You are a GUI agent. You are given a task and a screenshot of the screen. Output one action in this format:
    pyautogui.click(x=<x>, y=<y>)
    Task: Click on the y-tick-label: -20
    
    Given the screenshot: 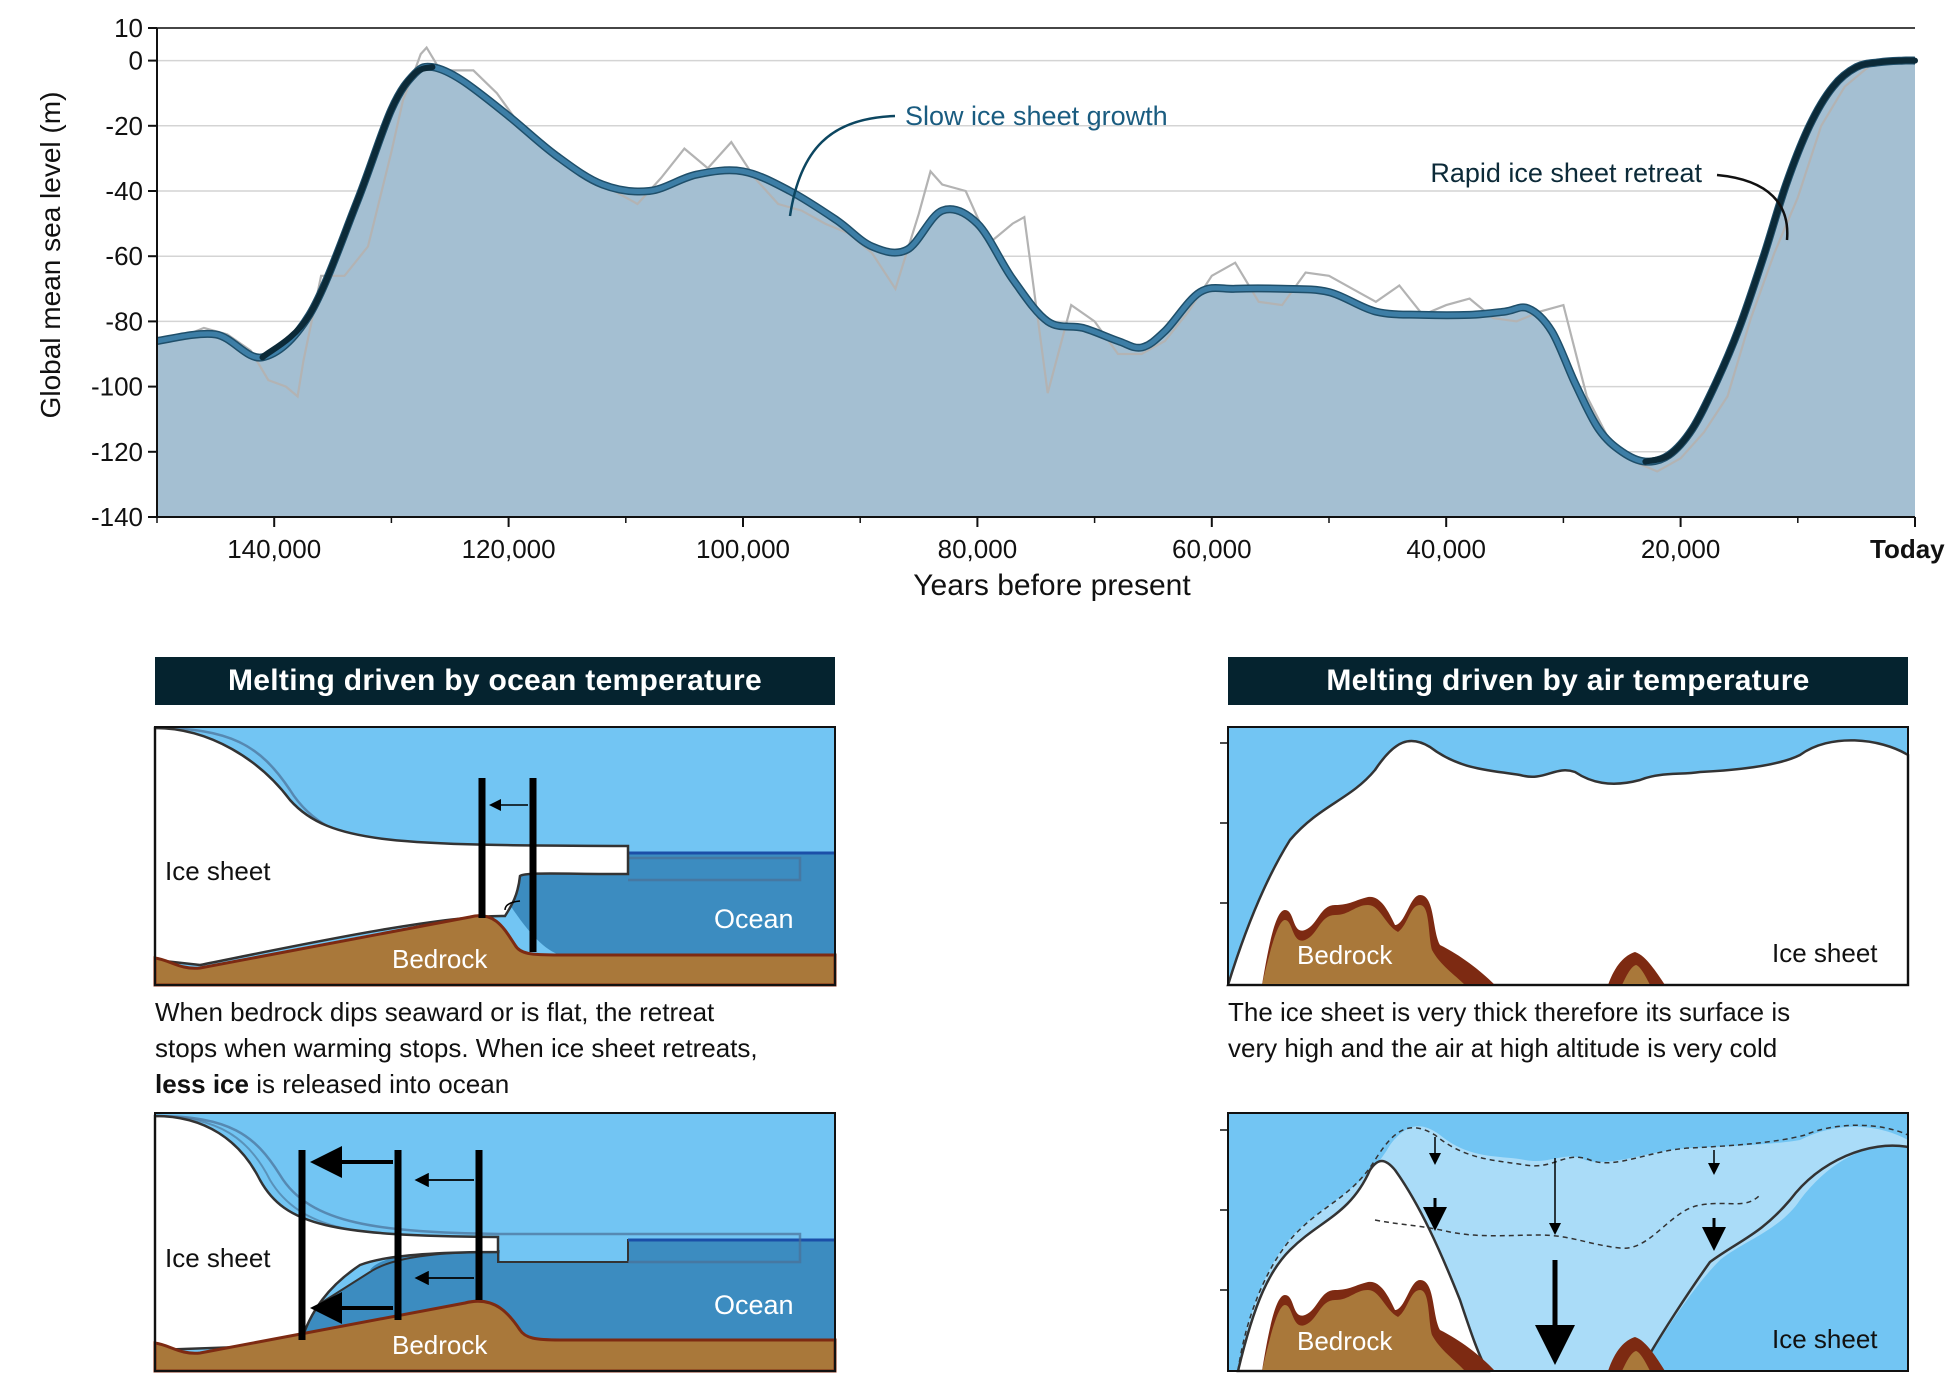 What is the action you would take?
    pyautogui.click(x=124, y=126)
    